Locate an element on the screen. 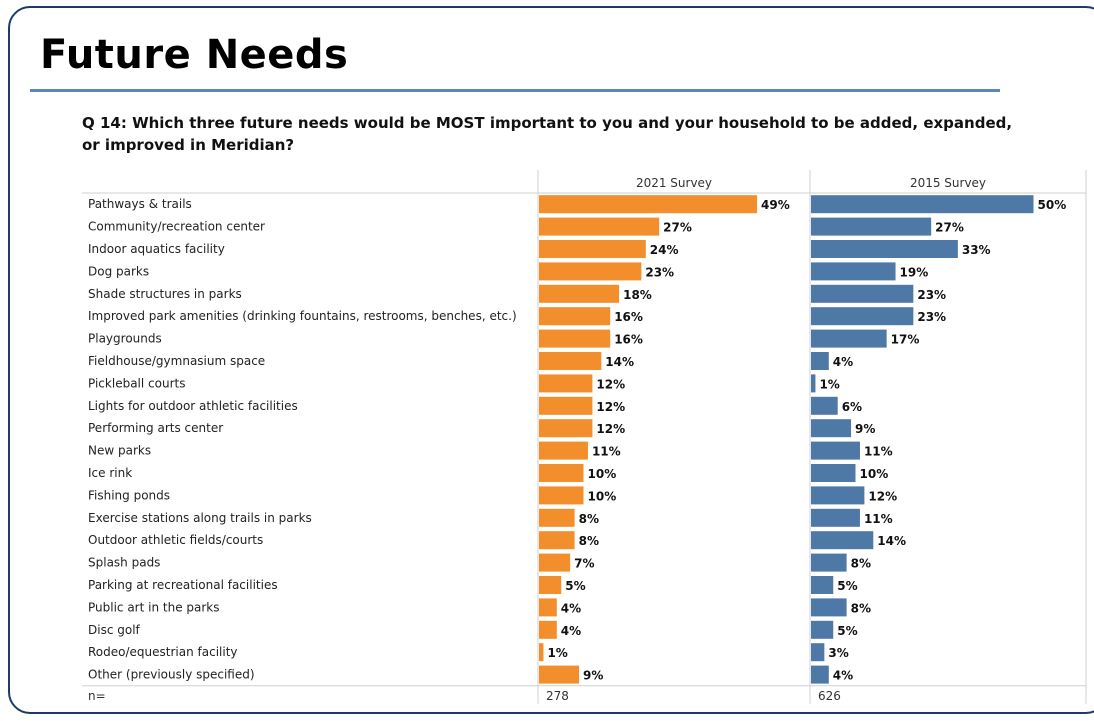  data-label-2021: 10% is located at coordinates (602, 474).